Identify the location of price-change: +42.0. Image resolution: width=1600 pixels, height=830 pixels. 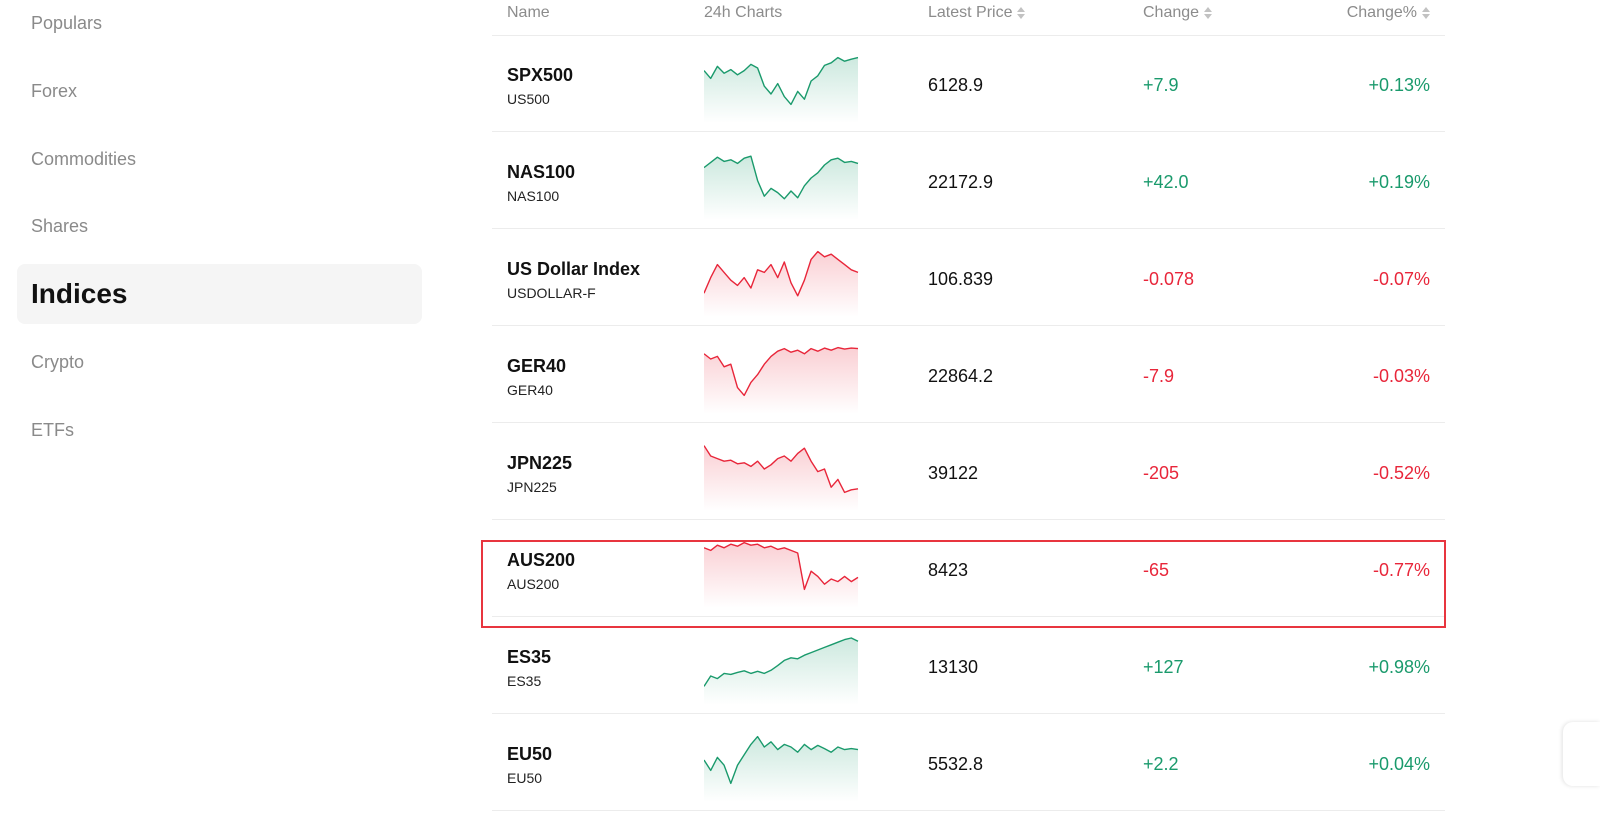
(1166, 182).